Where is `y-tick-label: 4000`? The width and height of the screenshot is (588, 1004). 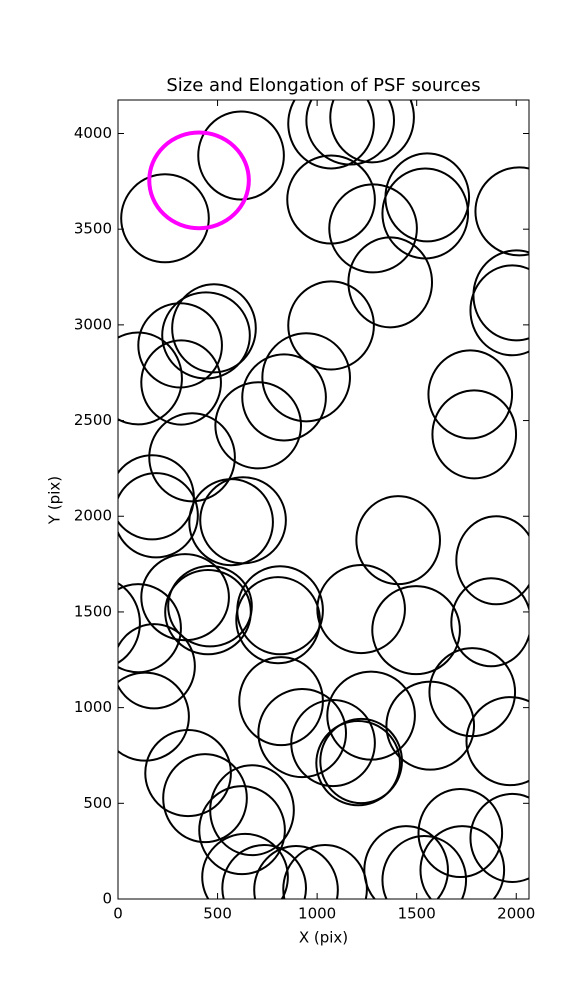 y-tick-label: 4000 is located at coordinates (93, 133).